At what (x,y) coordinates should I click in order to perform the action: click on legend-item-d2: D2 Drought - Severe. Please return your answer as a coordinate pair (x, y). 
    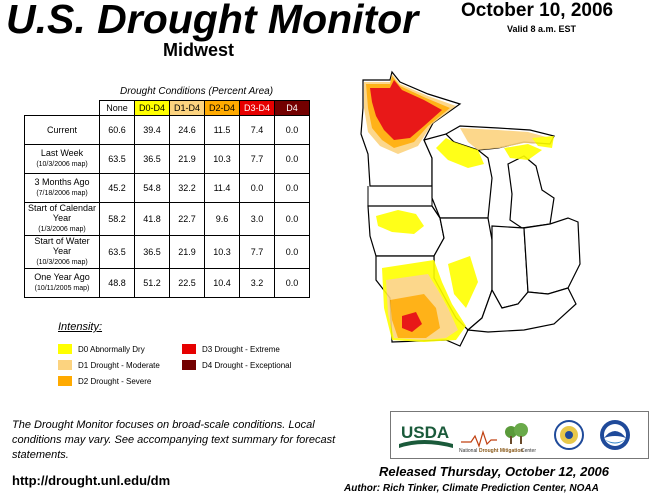
    Looking at the image, I should click on (104, 381).